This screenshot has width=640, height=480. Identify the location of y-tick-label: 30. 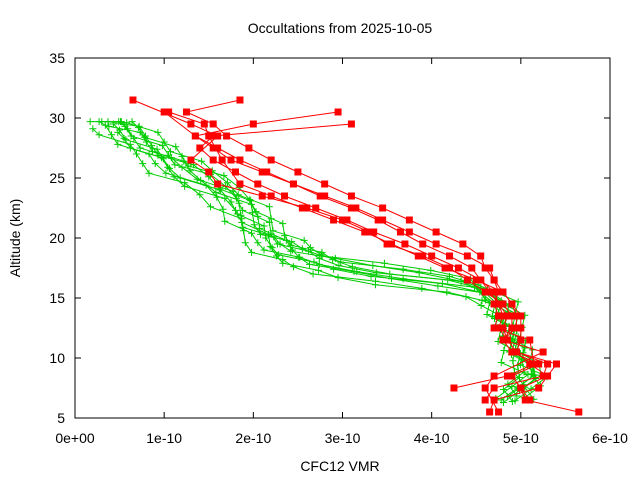
(57, 118).